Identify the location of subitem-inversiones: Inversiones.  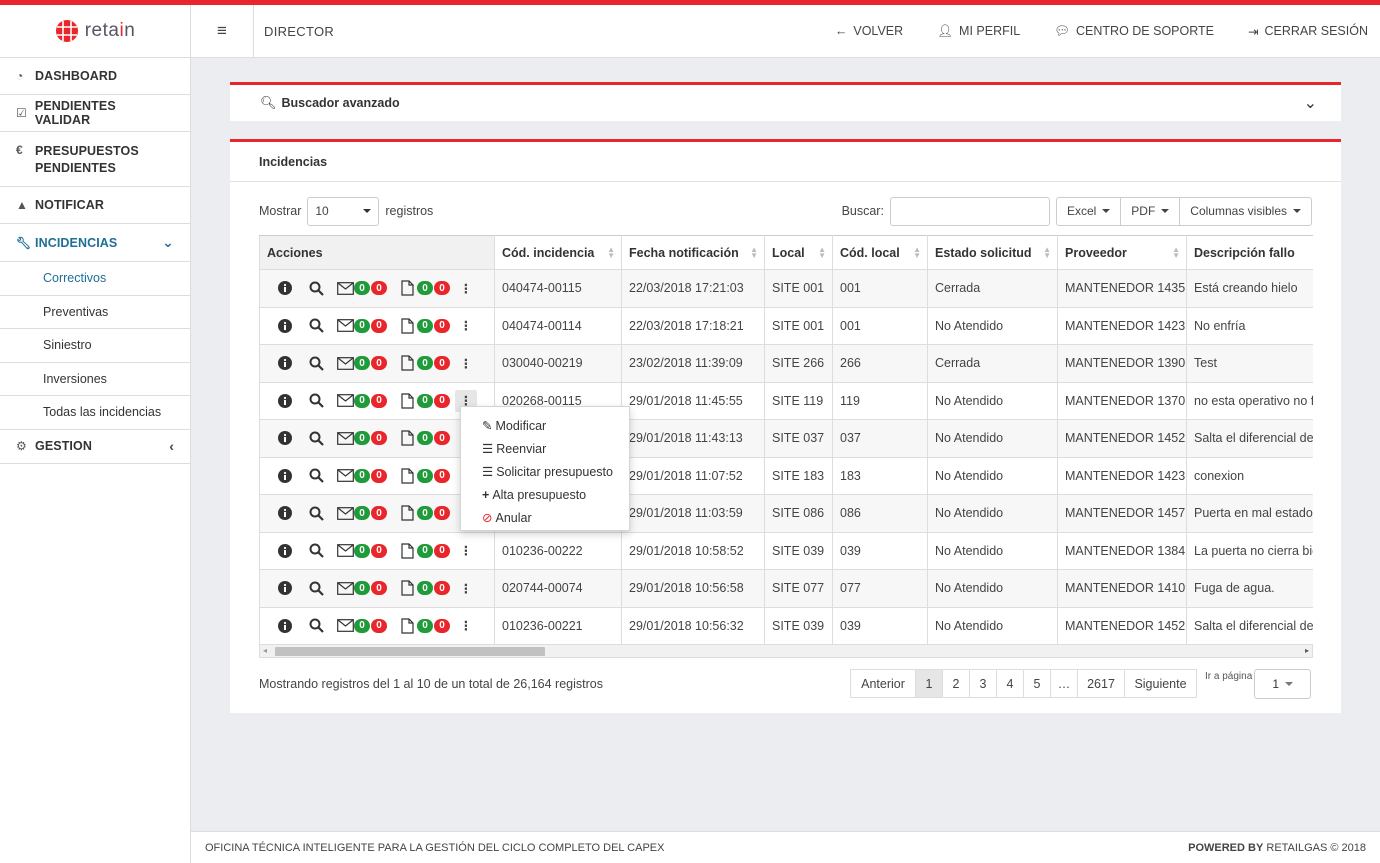
(95, 379).